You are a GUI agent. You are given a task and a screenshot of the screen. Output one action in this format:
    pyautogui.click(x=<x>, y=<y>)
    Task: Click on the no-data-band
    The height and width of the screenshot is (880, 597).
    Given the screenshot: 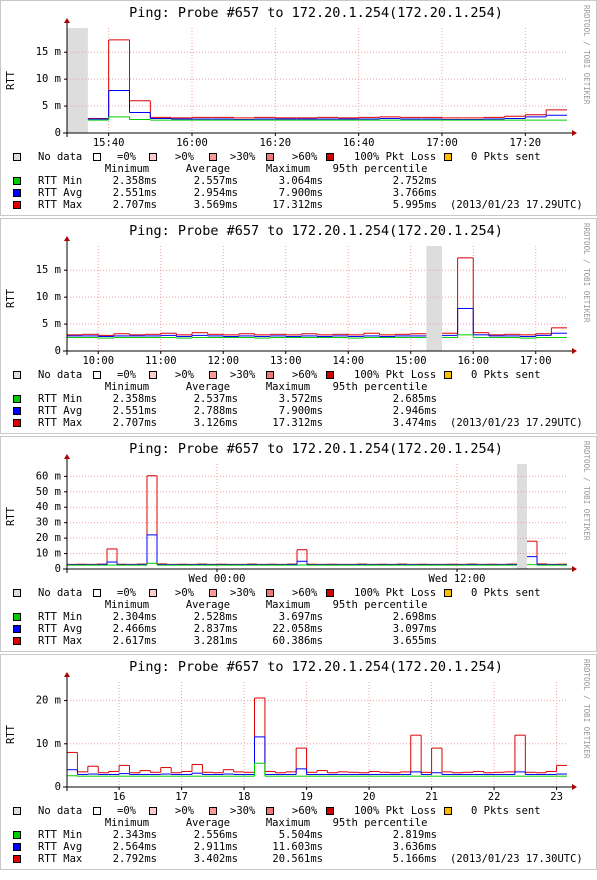 What is the action you would take?
    pyautogui.click(x=77, y=80)
    